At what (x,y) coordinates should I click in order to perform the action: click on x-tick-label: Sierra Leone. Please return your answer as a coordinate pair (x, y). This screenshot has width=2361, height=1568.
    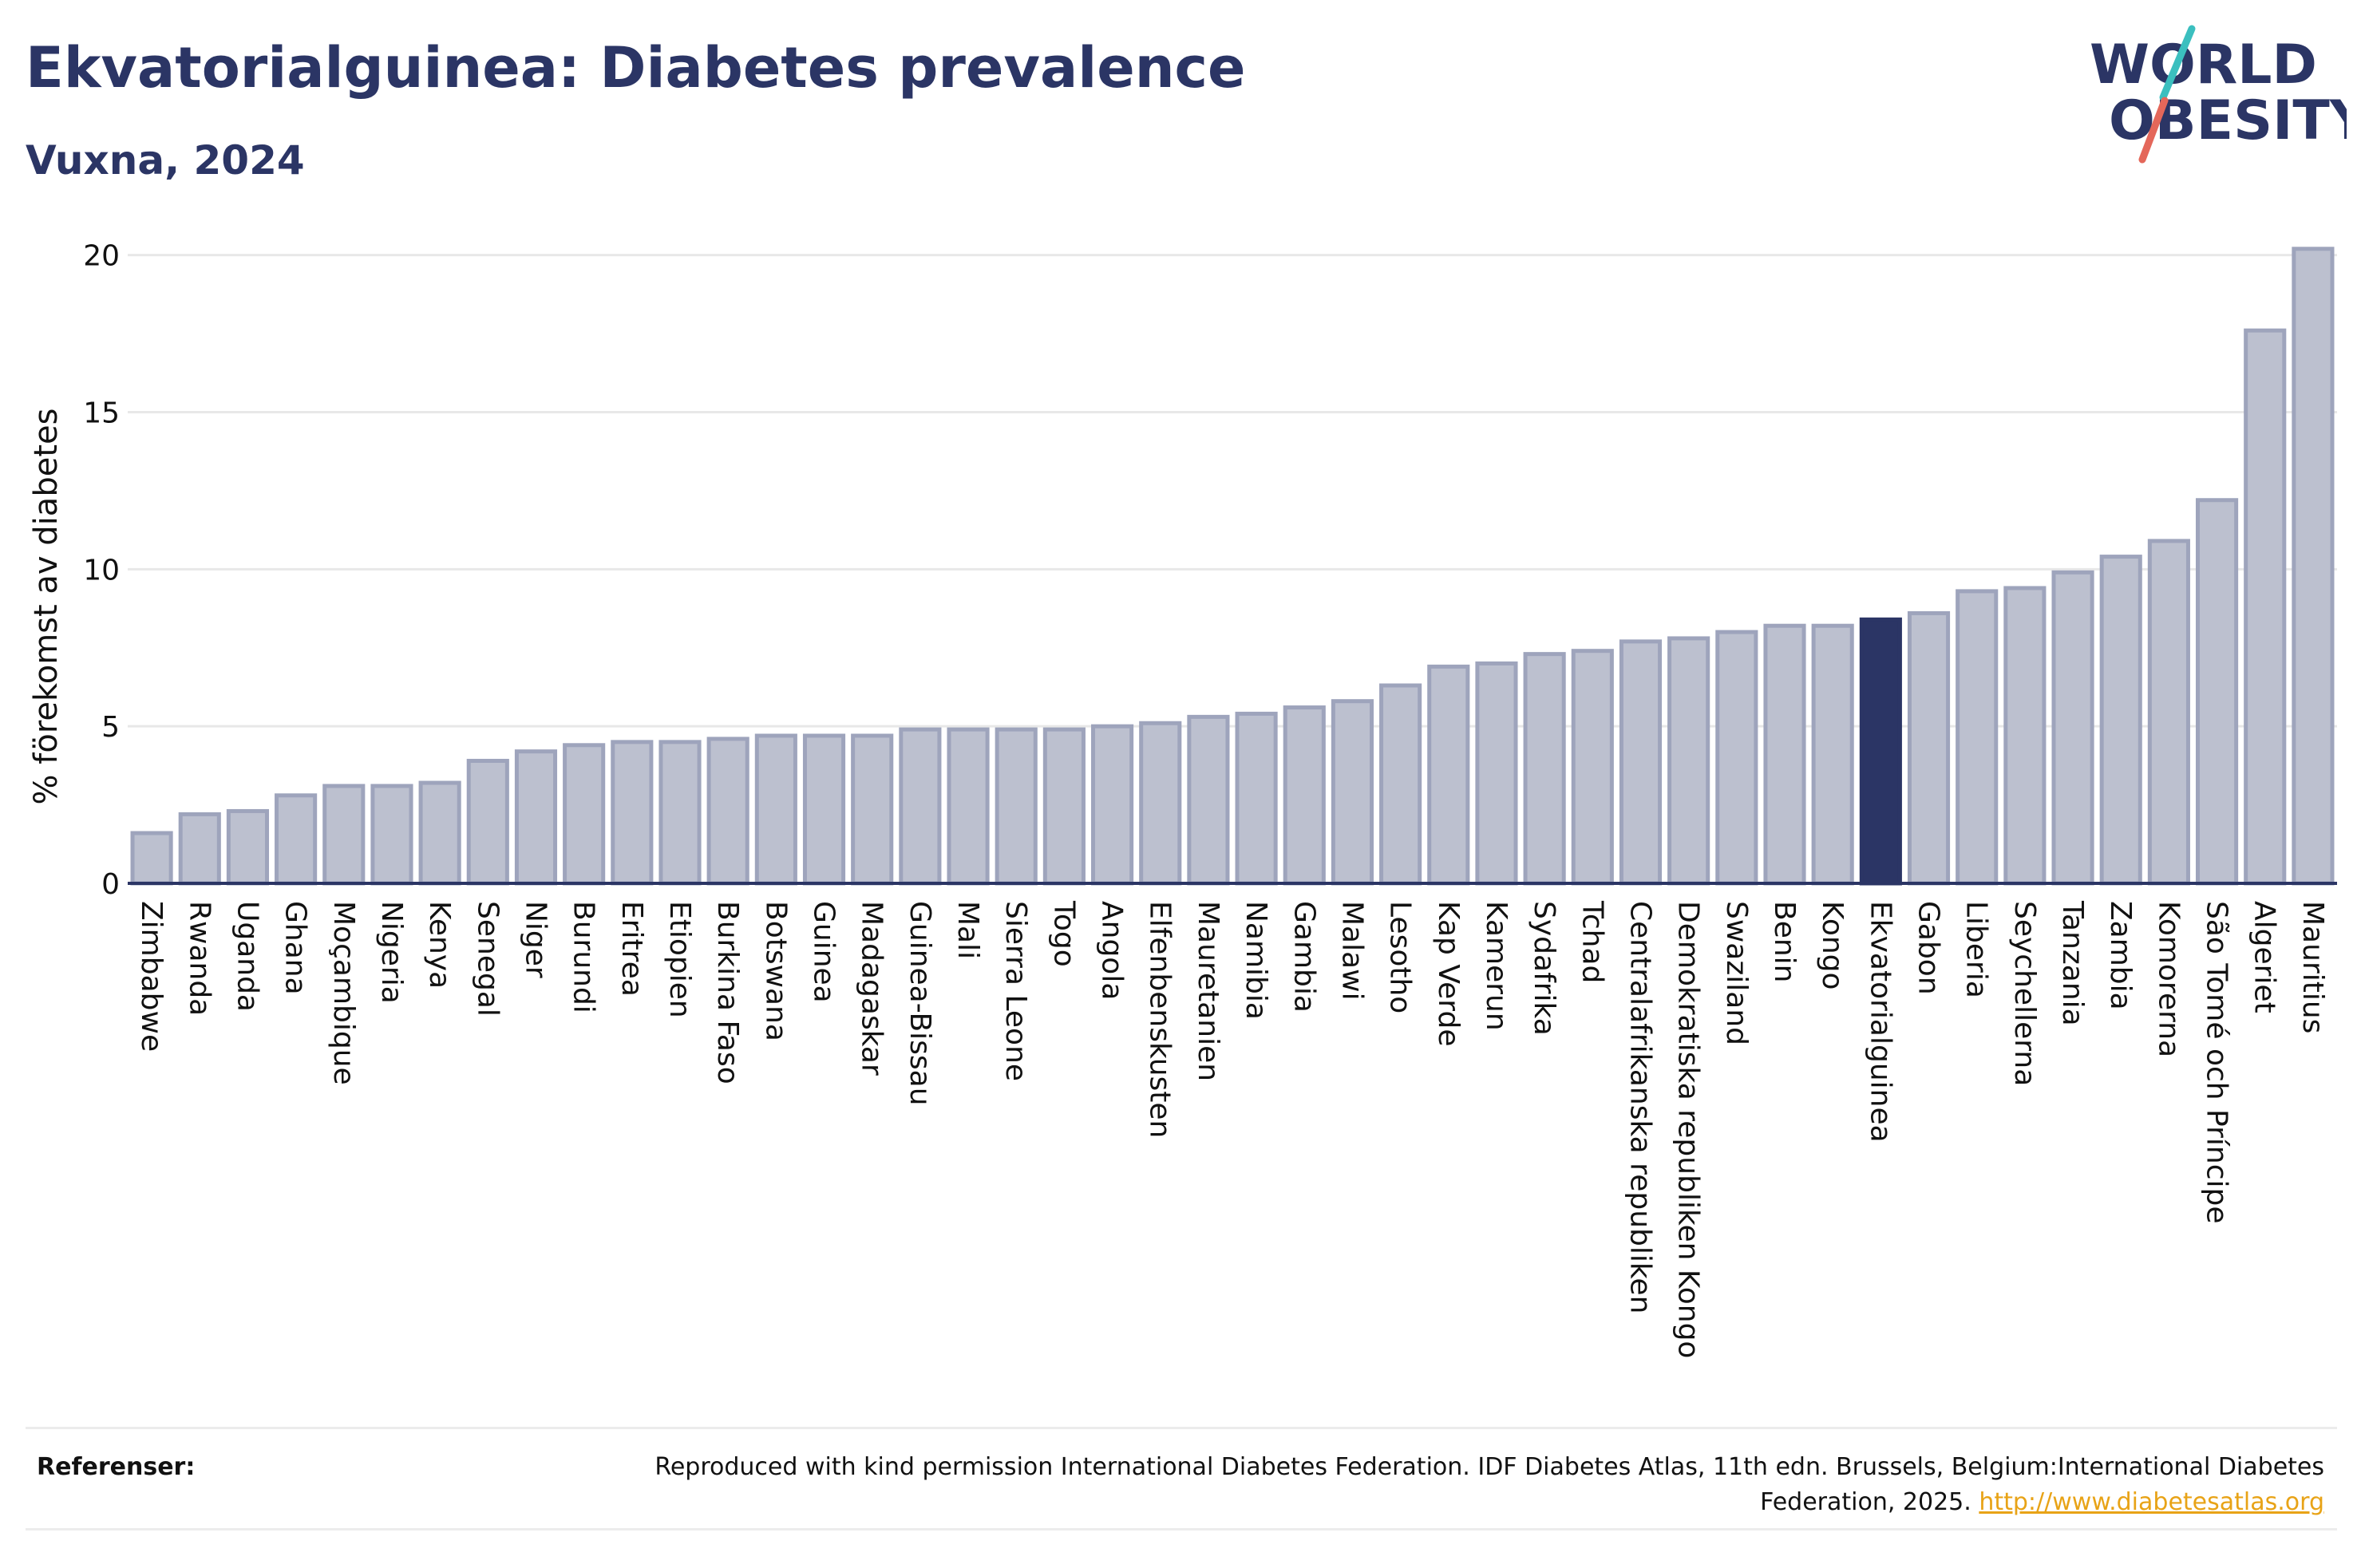
    Looking at the image, I should click on (1015, 991).